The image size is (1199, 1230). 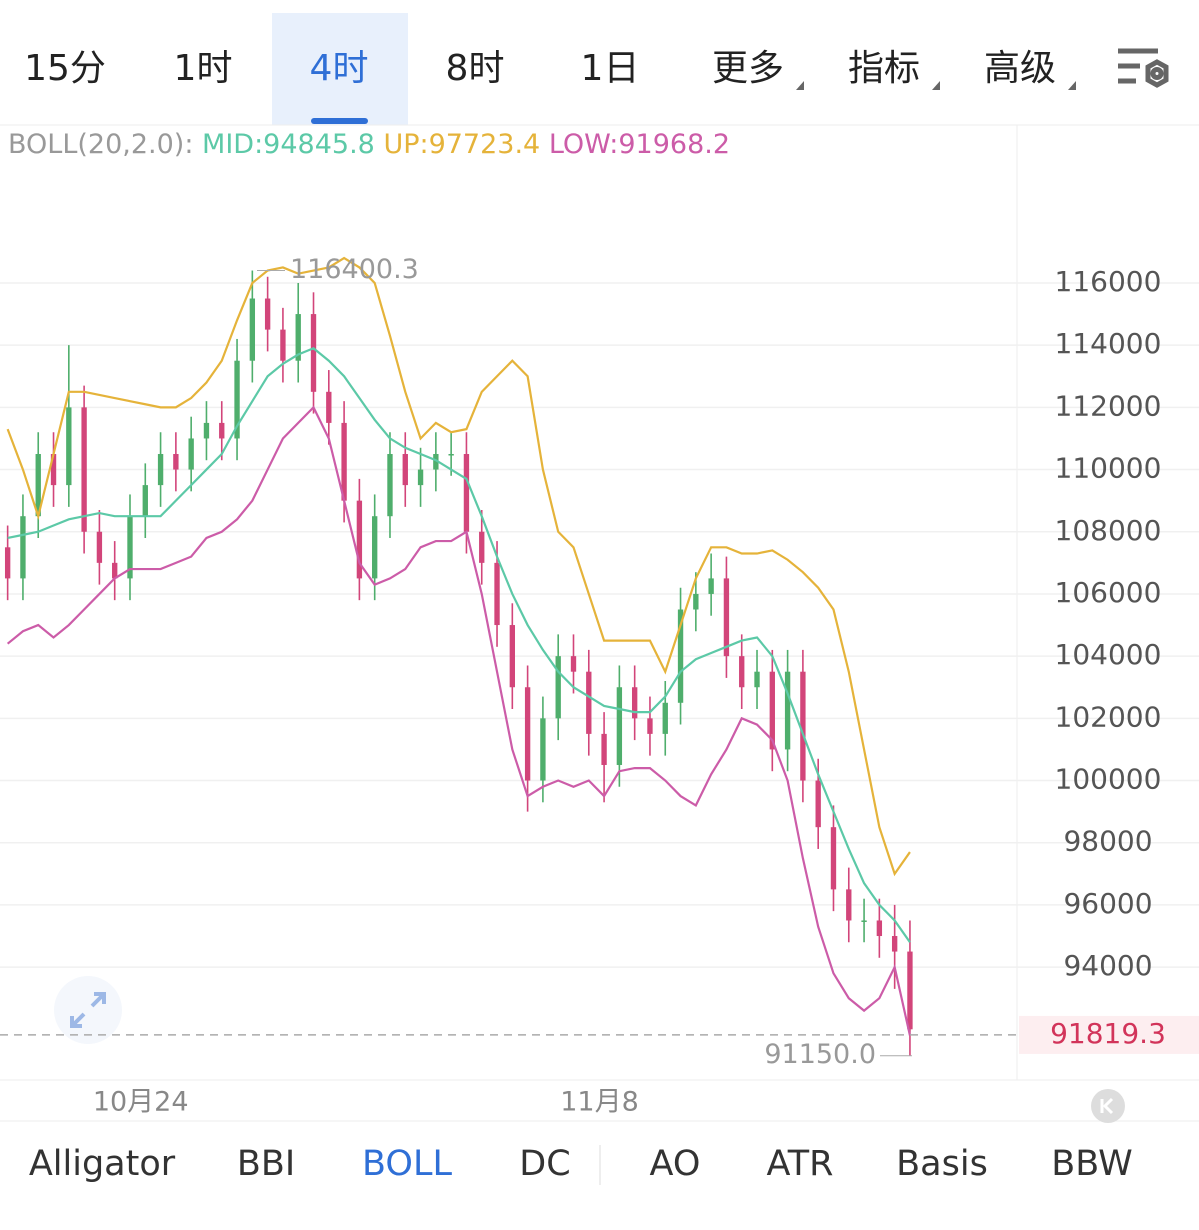 I want to click on scroll-latest-button, so click(x=1108, y=1106).